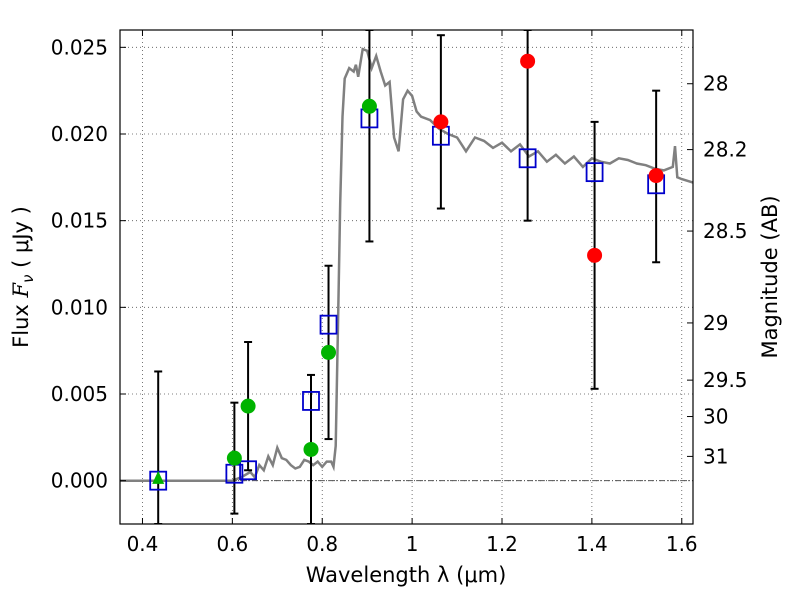 Image resolution: width=800 pixels, height=600 pixels. Describe the element at coordinates (21, 323) in the screenshot. I see `y-label-prefix: Flux` at that location.